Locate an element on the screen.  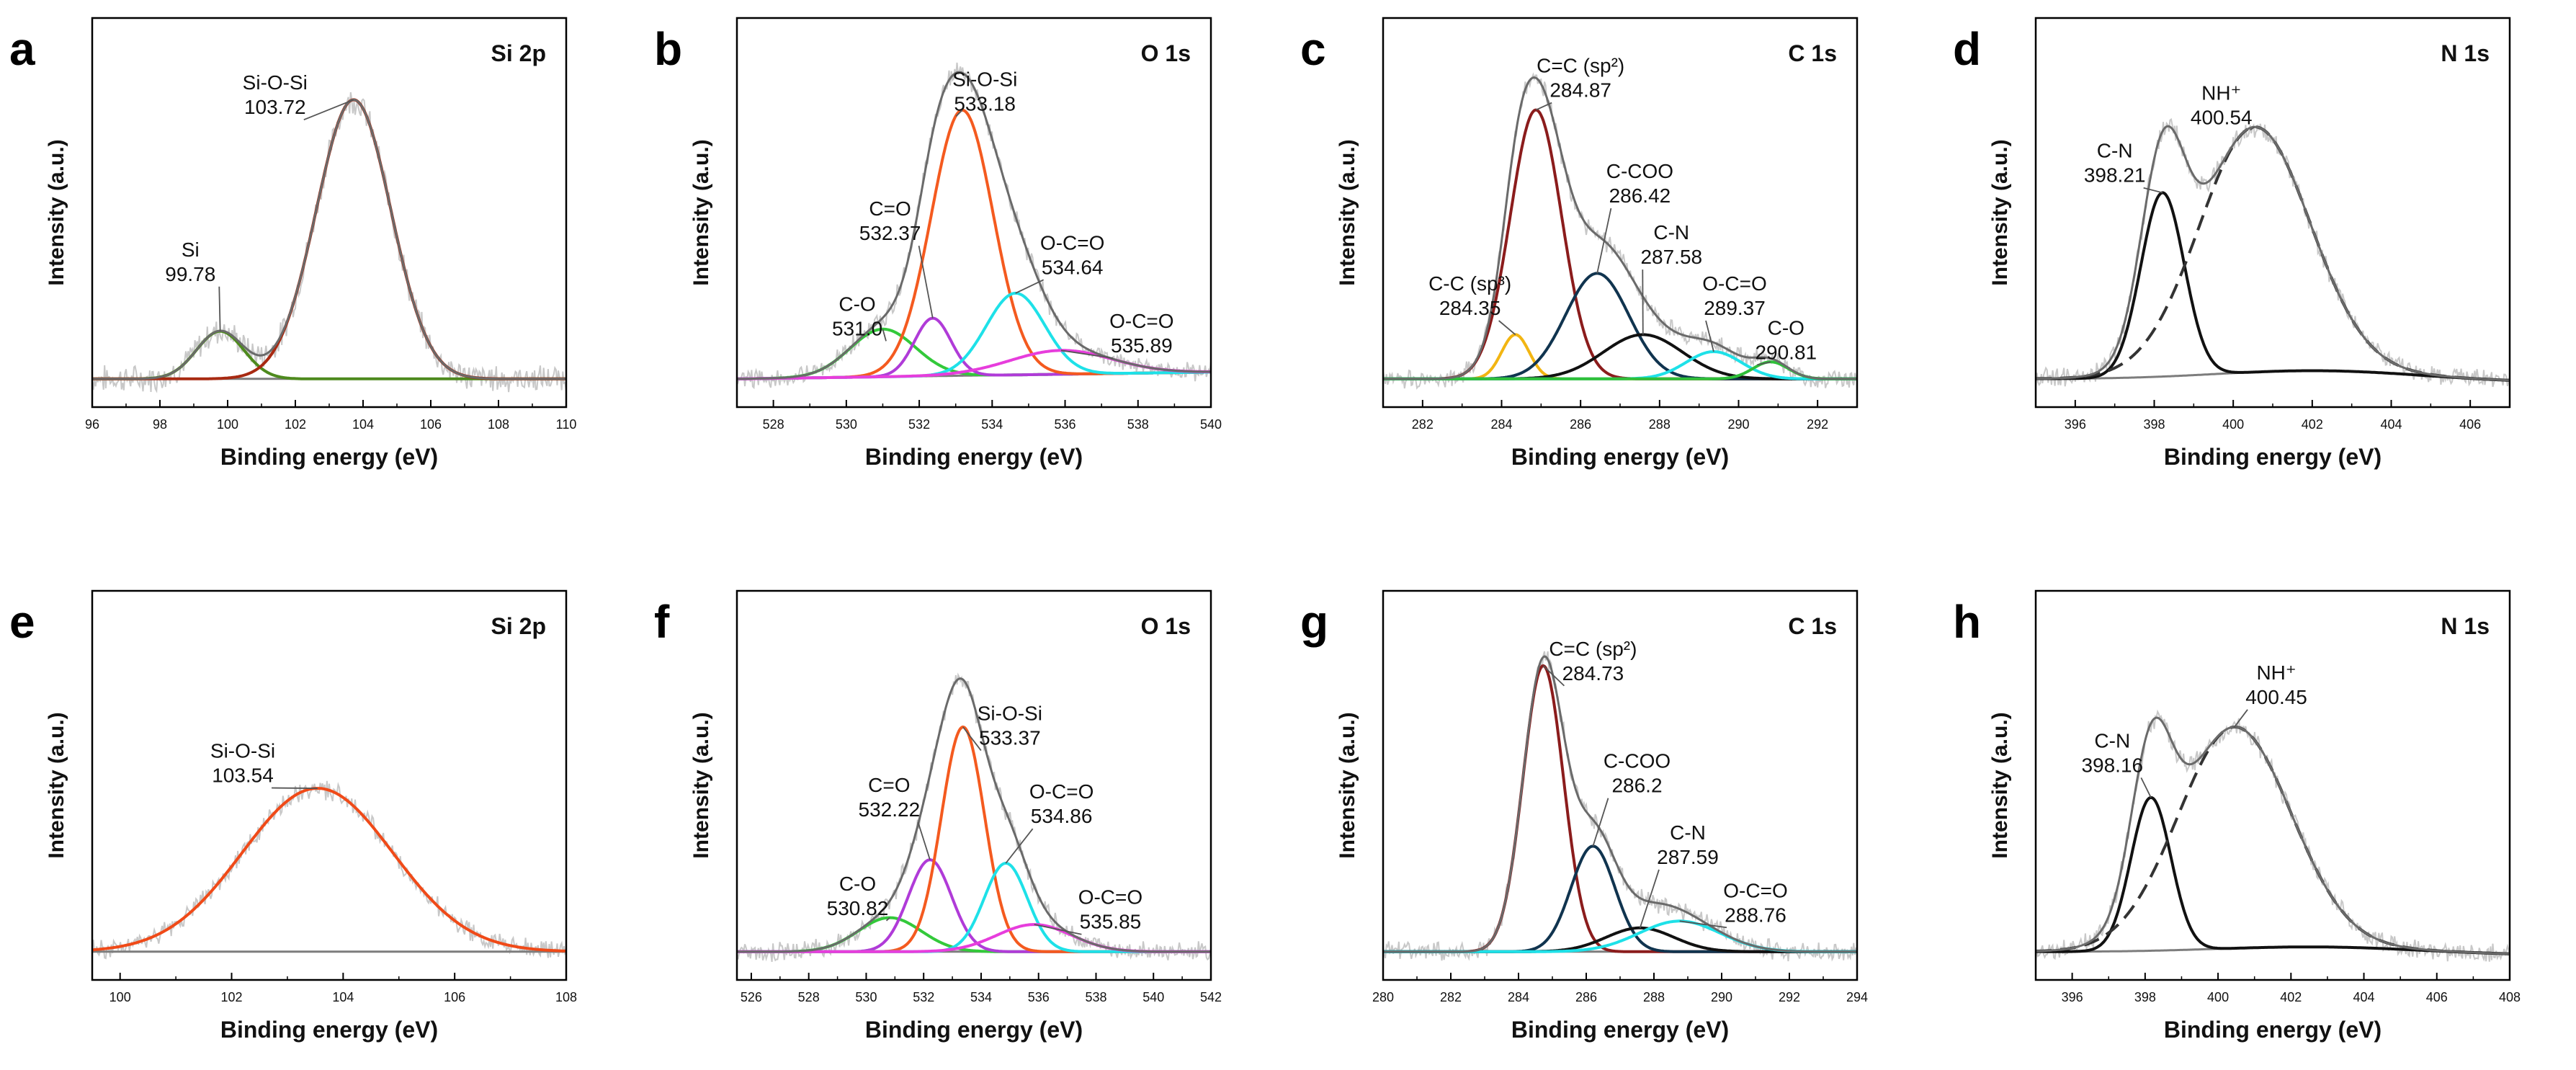
peak-label-name: C=O is located at coordinates (889, 785).